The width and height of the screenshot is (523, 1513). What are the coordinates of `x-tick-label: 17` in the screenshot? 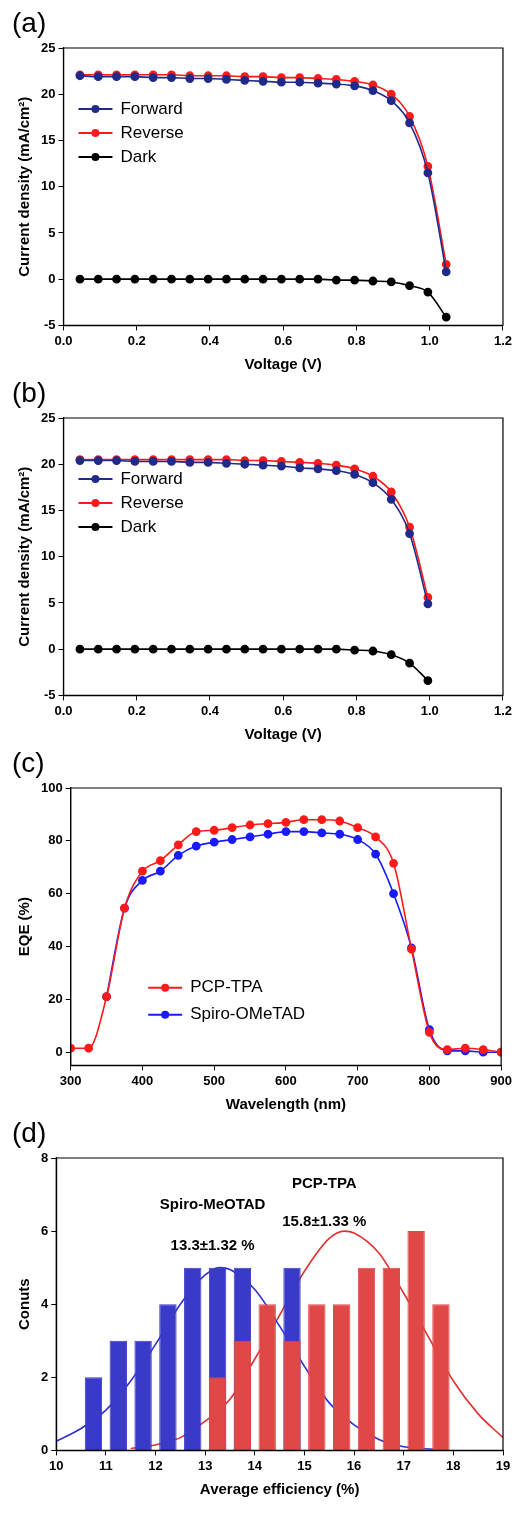 It's located at (403, 1465).